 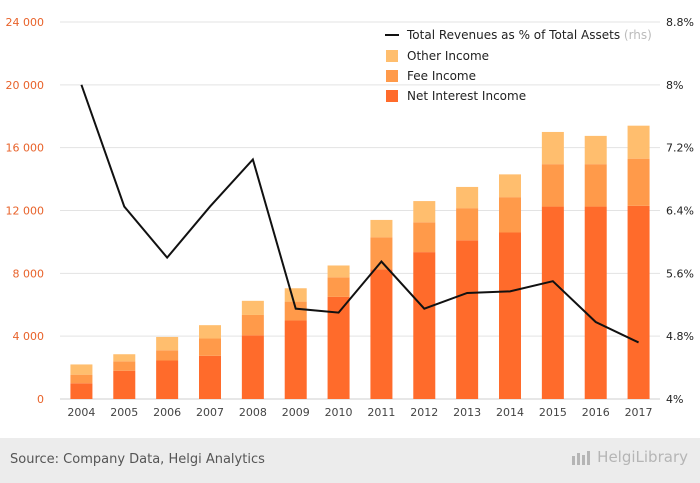 What do you see at coordinates (137, 459) in the screenshot?
I see `source-text: Source: Company Data, Helgi Analytics` at bounding box center [137, 459].